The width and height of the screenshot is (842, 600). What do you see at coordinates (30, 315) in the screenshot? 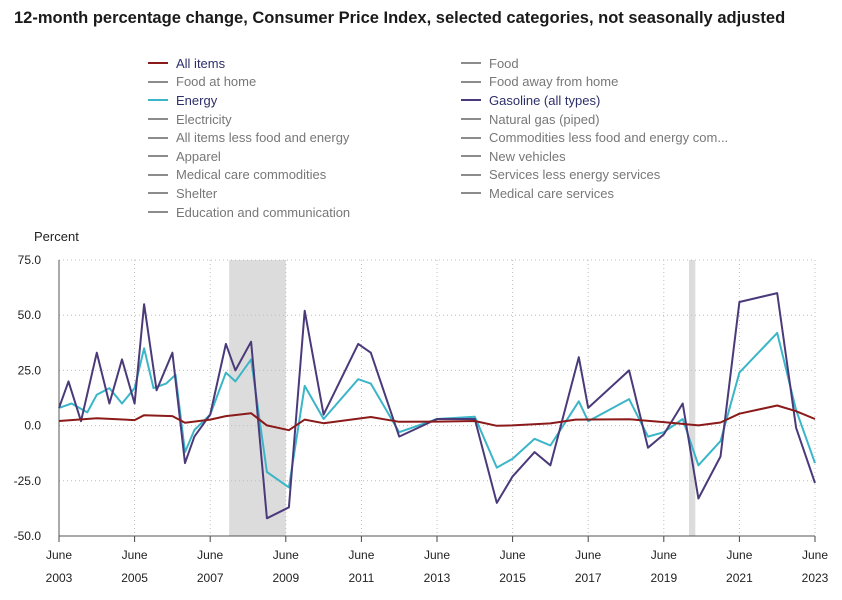
I see `y-tick-label: 50.0` at bounding box center [30, 315].